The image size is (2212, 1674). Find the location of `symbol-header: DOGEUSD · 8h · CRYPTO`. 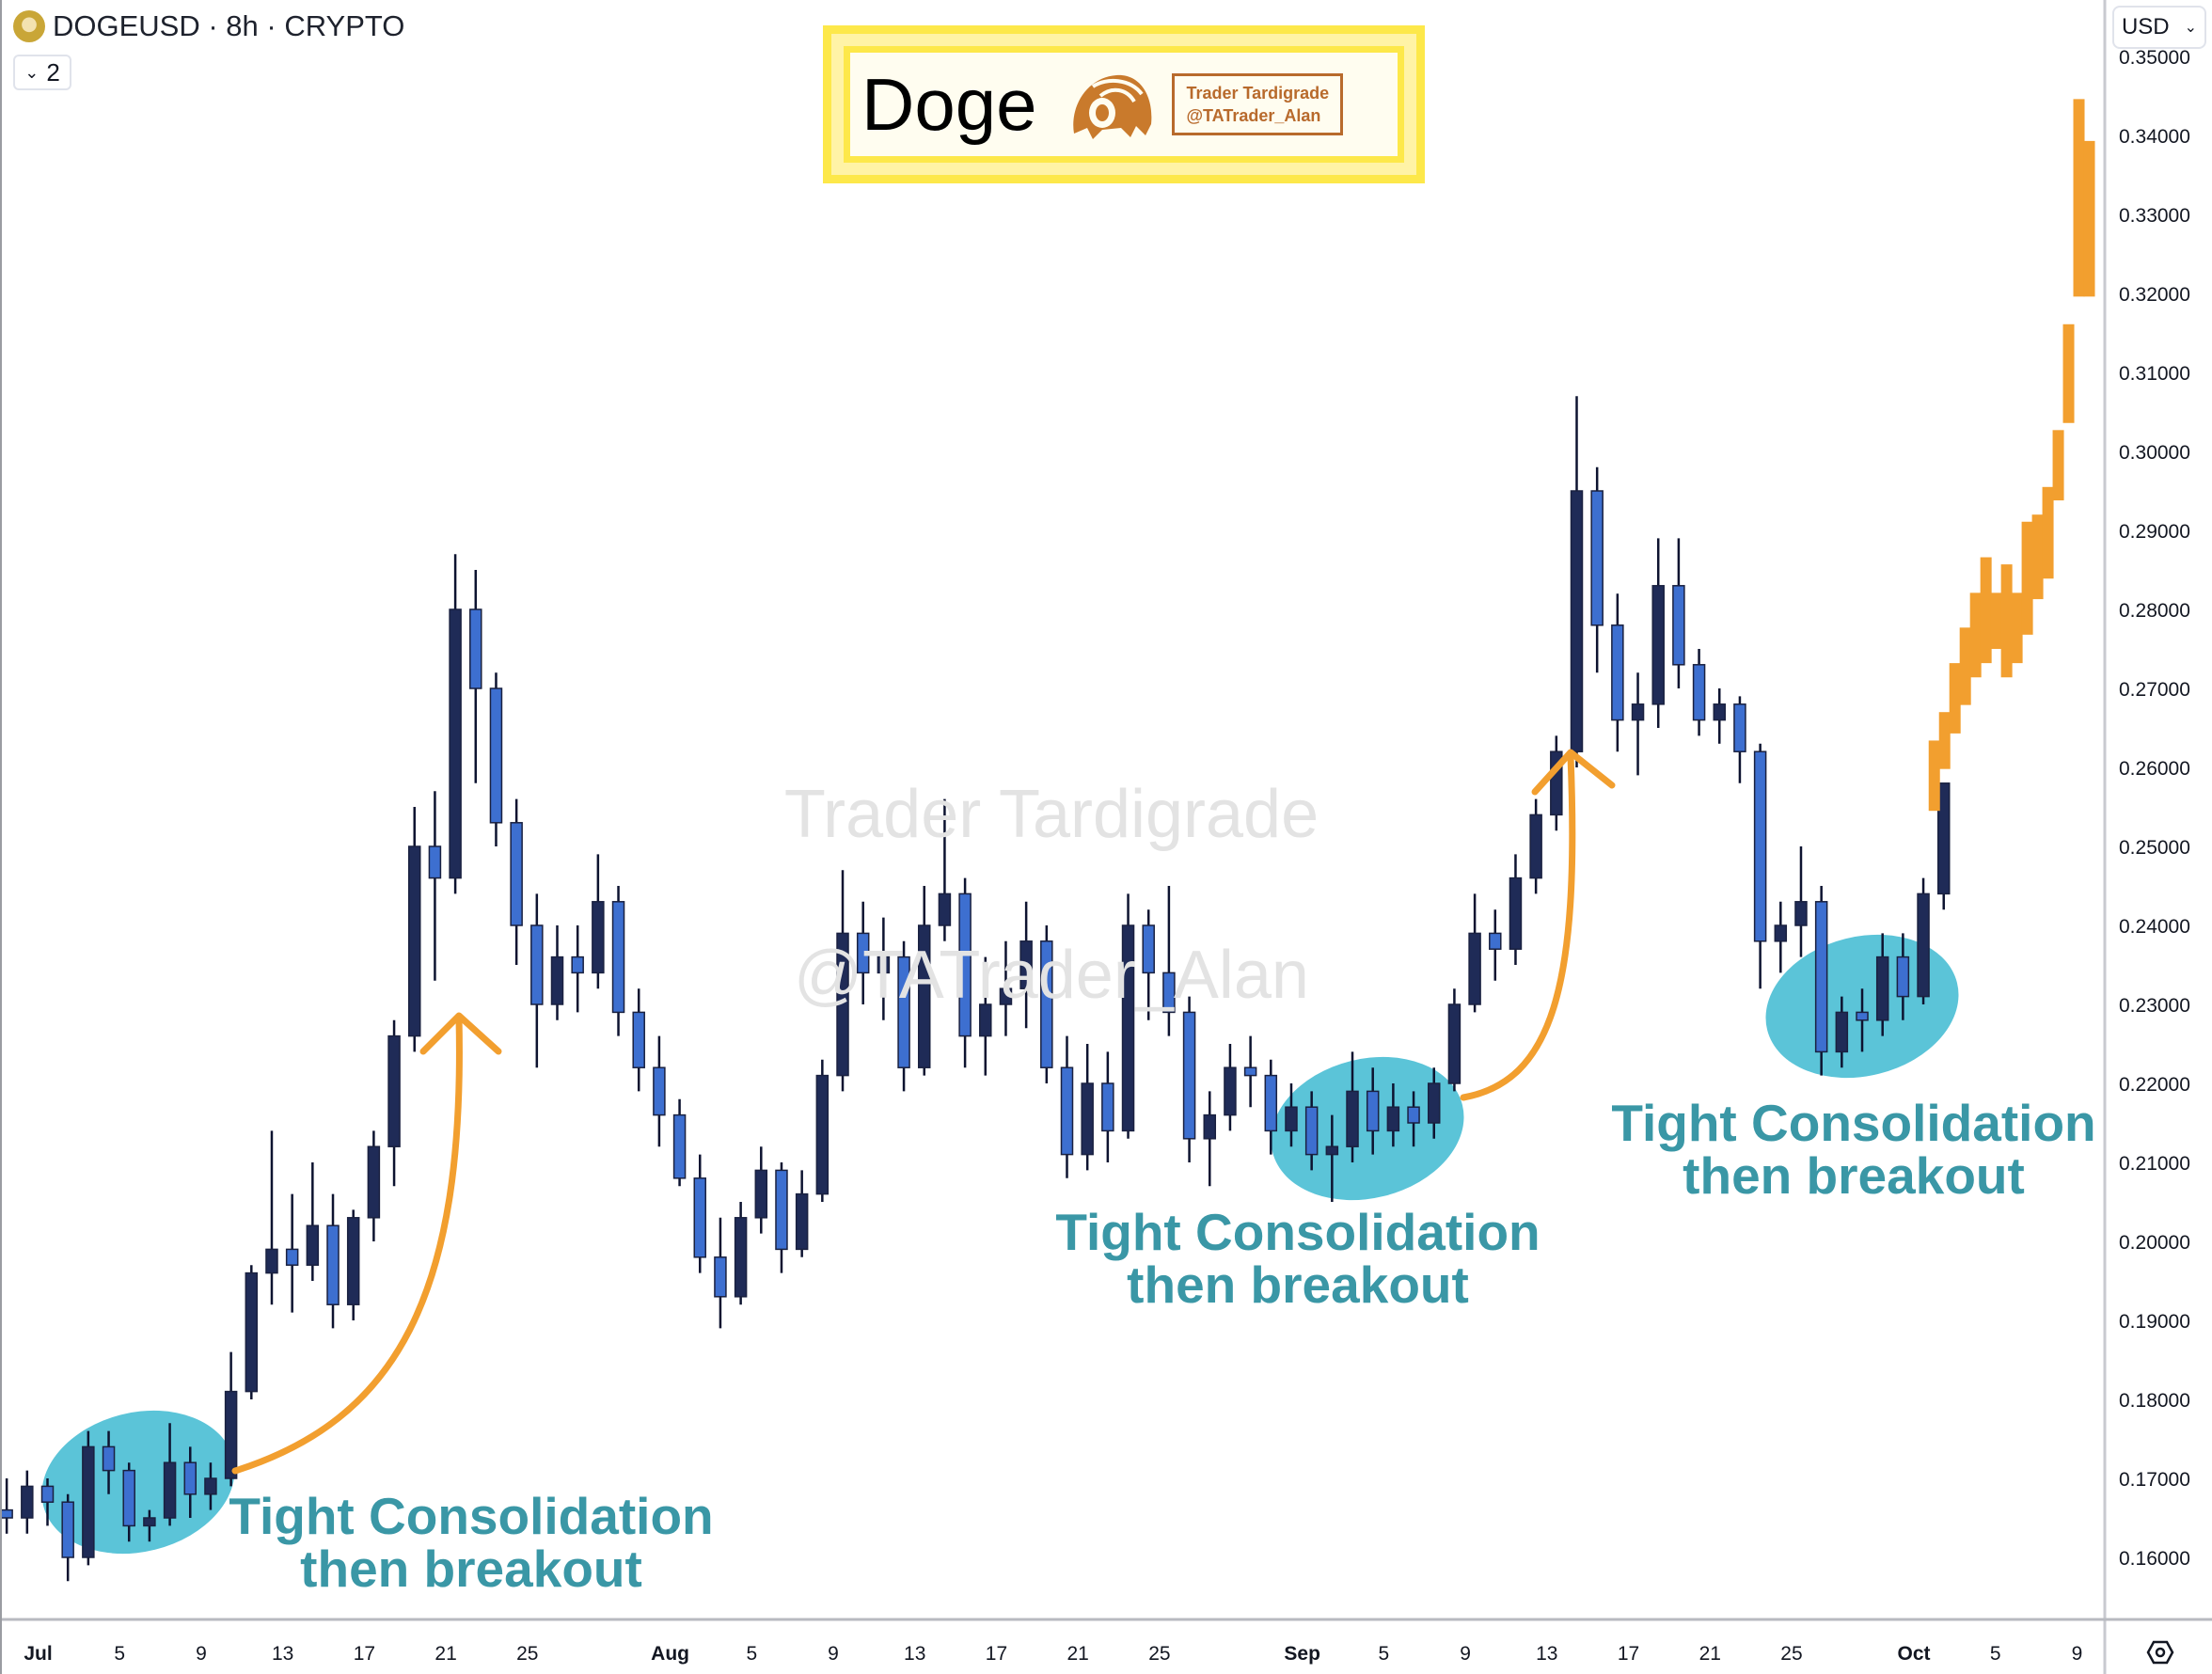

symbol-header: DOGEUSD · 8h · CRYPTO is located at coordinates (208, 26).